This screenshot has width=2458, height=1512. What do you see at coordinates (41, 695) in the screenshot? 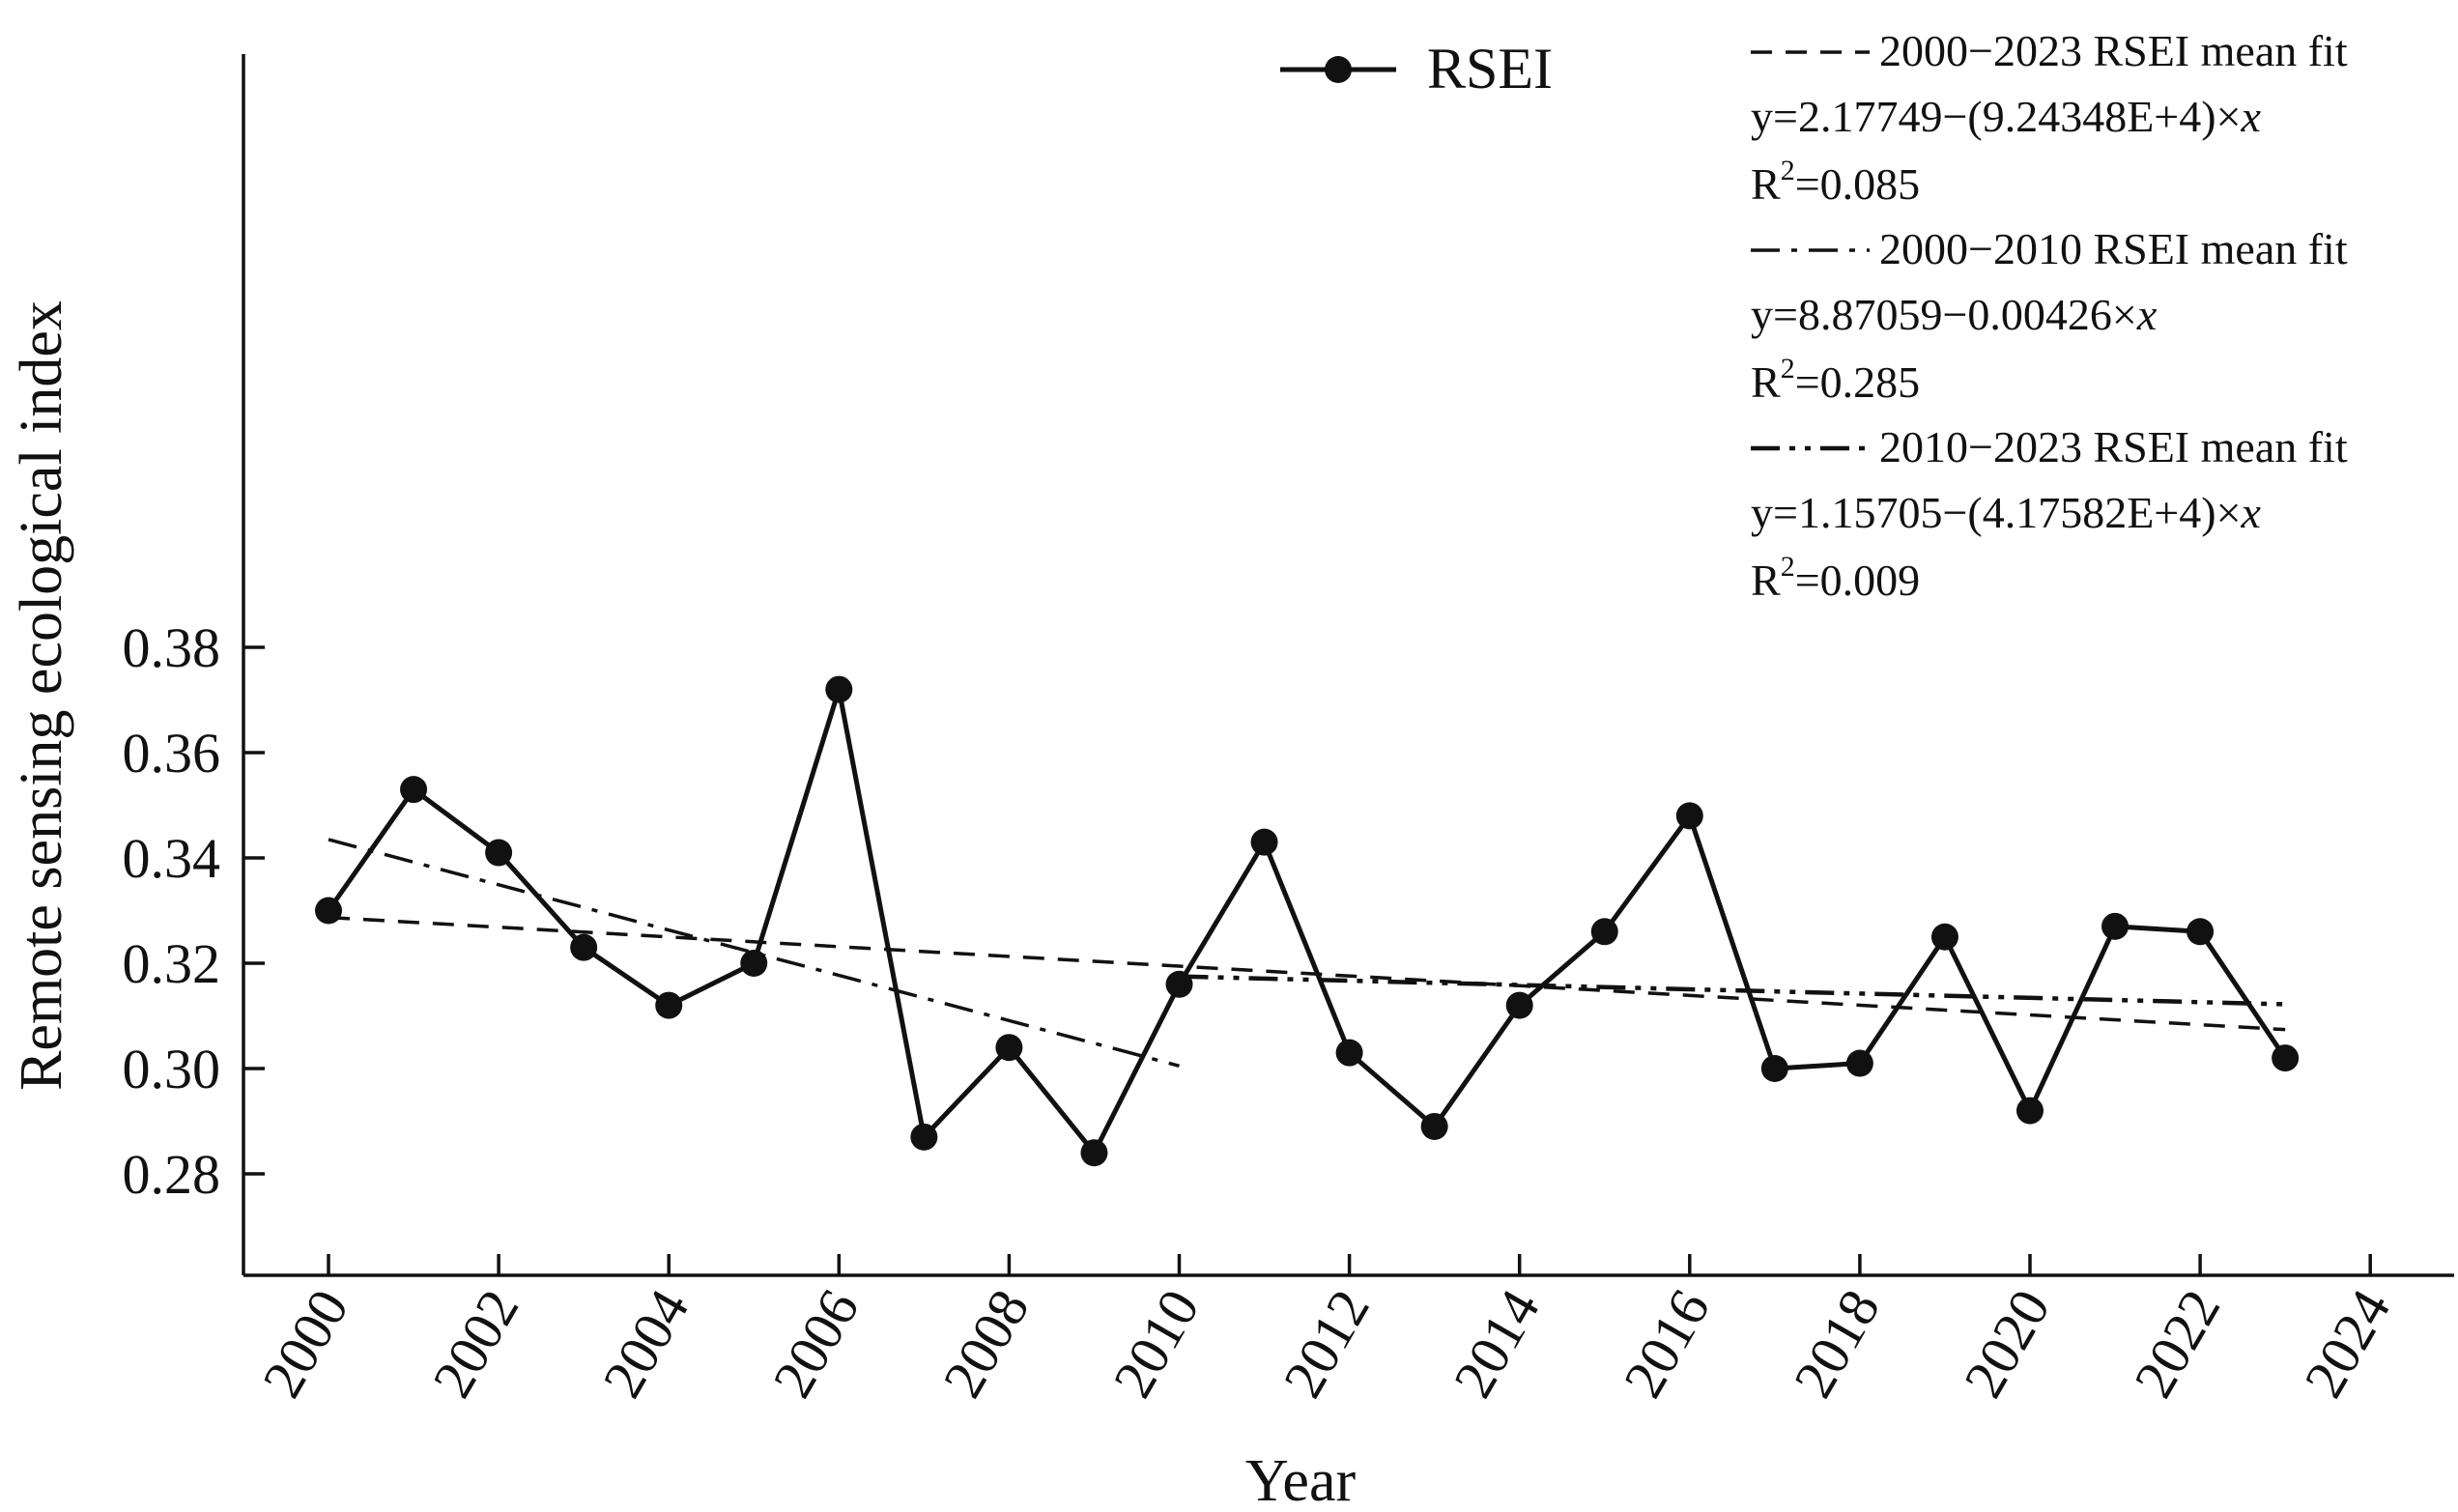
I see `y-axis-title: Remote sensing ecological index` at bounding box center [41, 695].